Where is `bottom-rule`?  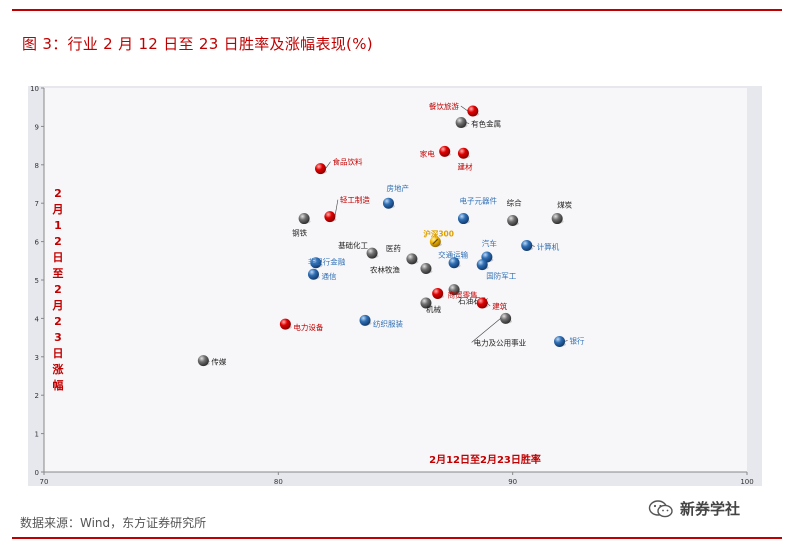 bottom-rule is located at coordinates (397, 538).